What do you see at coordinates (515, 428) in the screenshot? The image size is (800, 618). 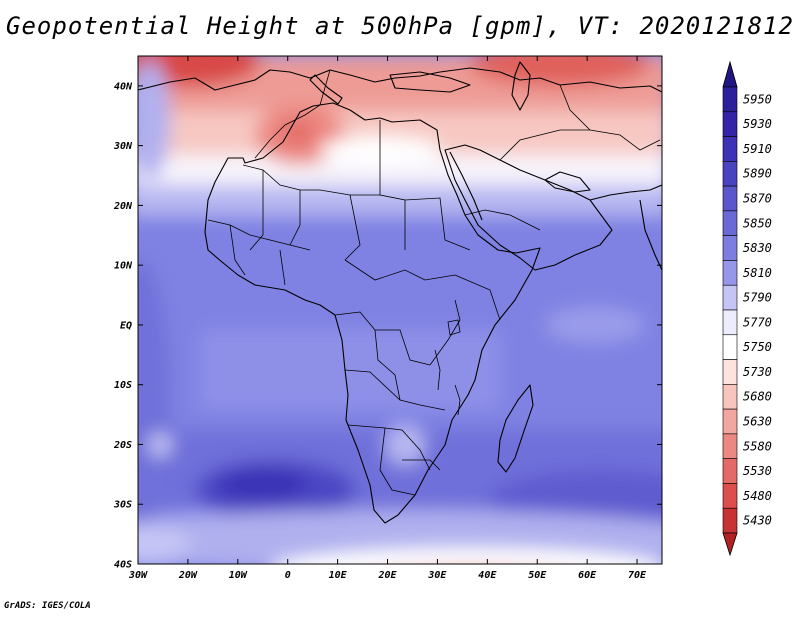 I see `madagascar-coastline` at bounding box center [515, 428].